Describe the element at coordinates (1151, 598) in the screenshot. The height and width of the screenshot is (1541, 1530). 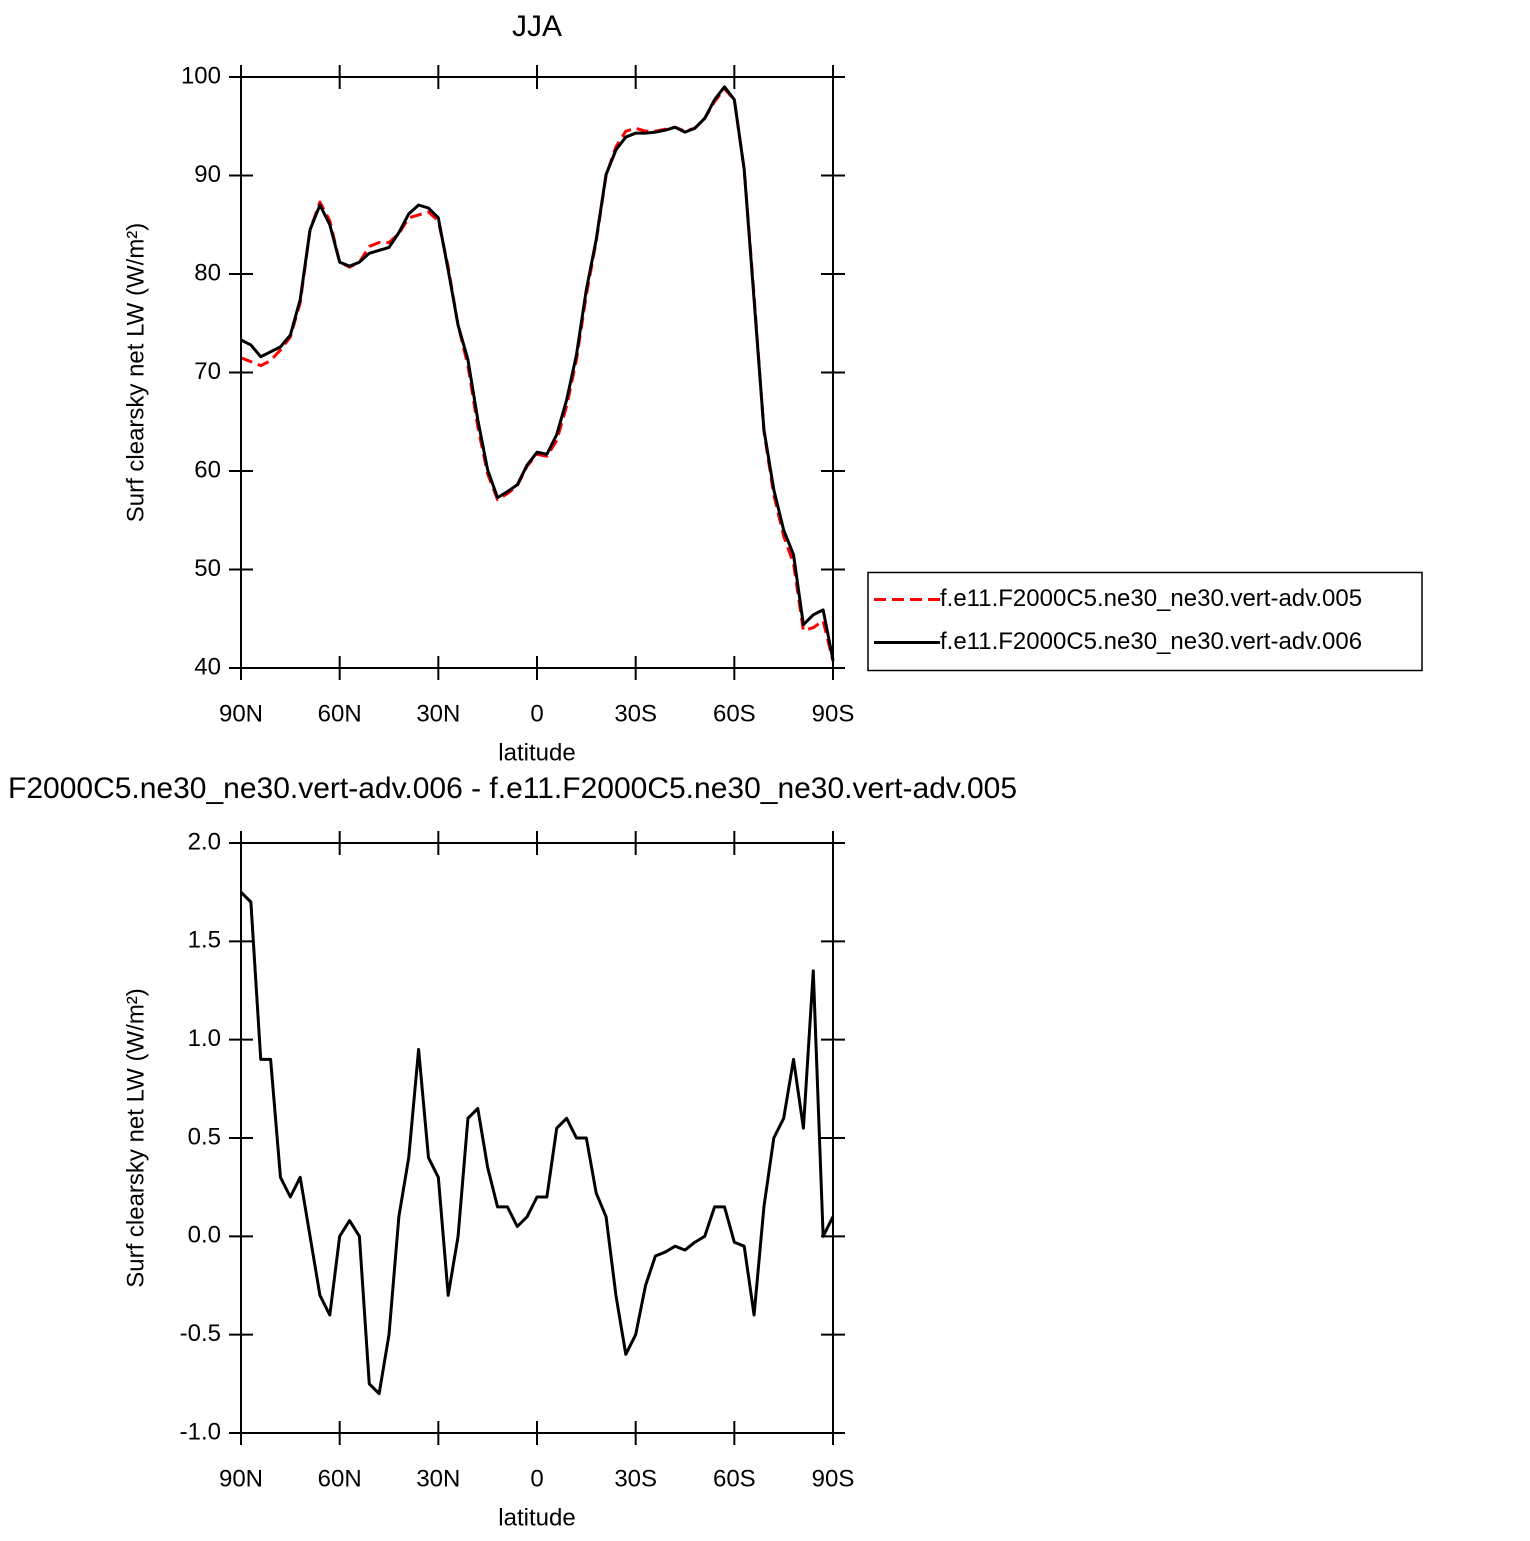
I see `legend-label: f.e11.F2000C5.ne30_ne30.vert-adv.005` at that location.